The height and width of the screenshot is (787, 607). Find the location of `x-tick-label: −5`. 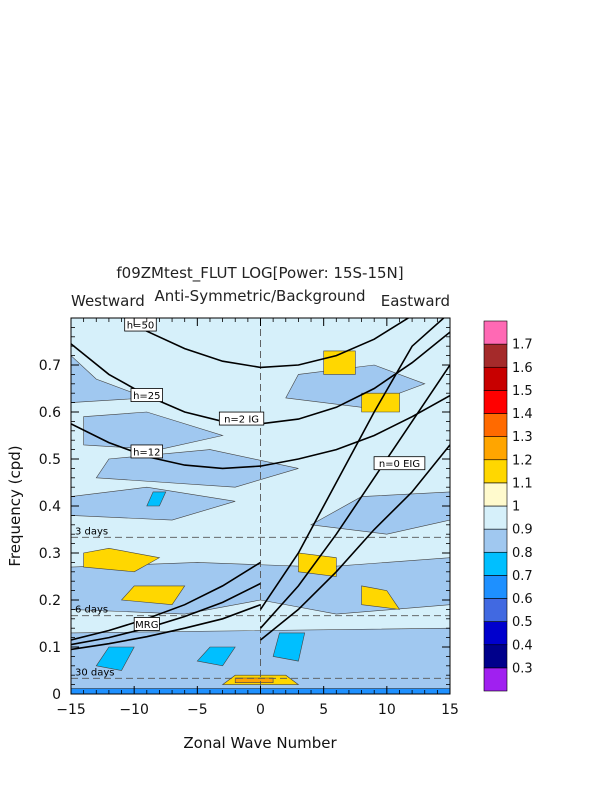

x-tick-label: −5 is located at coordinates (197, 710).